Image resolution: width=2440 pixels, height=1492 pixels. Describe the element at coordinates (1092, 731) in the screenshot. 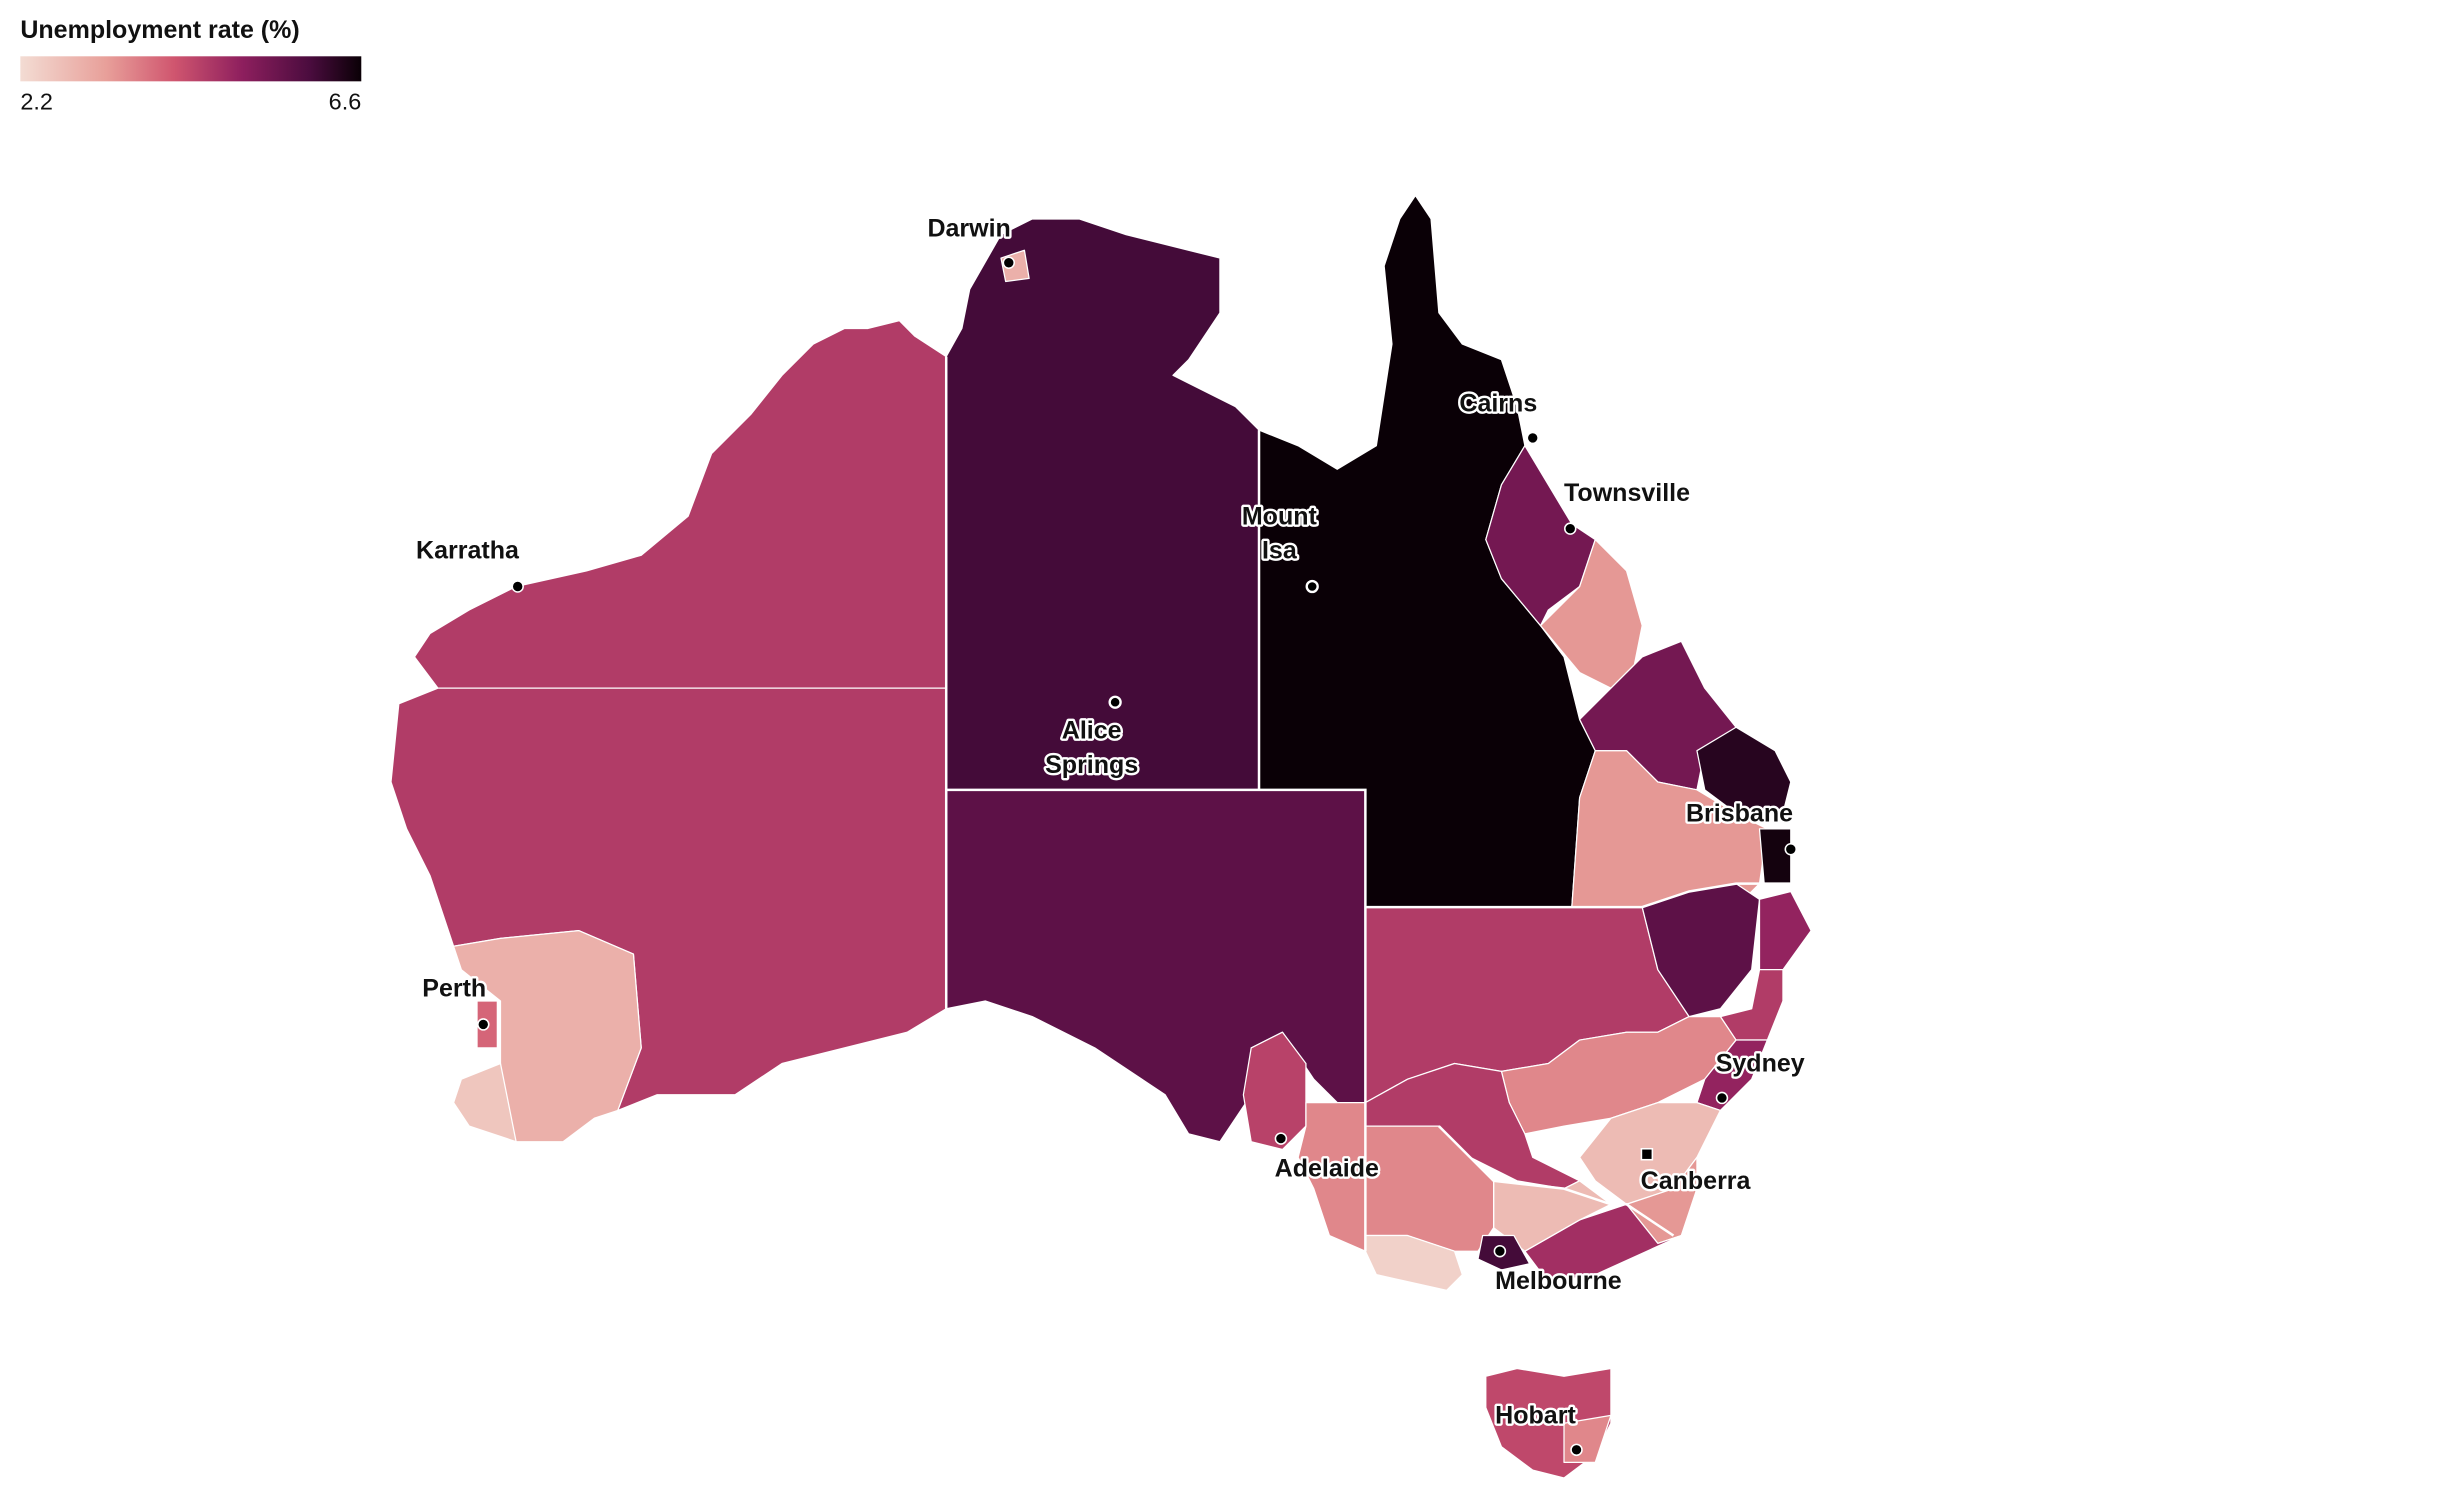

I see `city-label: Alice` at that location.